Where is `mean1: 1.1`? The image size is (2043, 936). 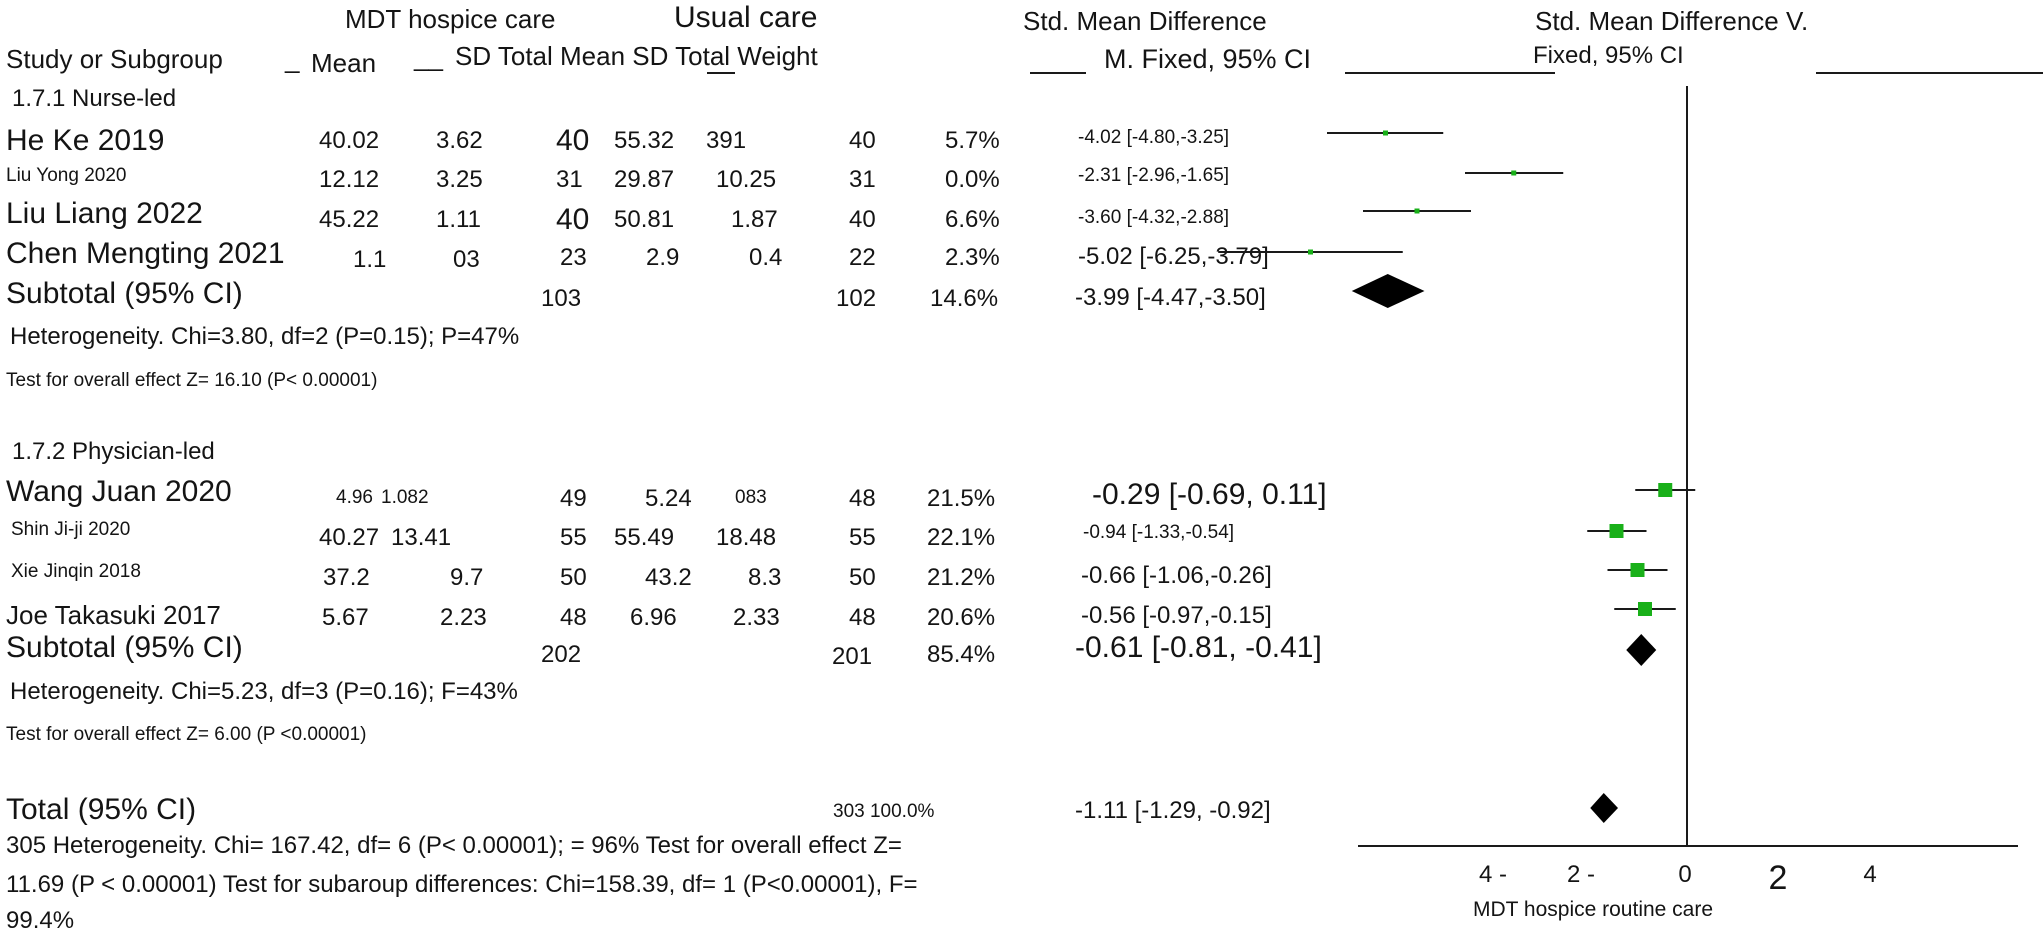 mean1: 1.1 is located at coordinates (370, 259).